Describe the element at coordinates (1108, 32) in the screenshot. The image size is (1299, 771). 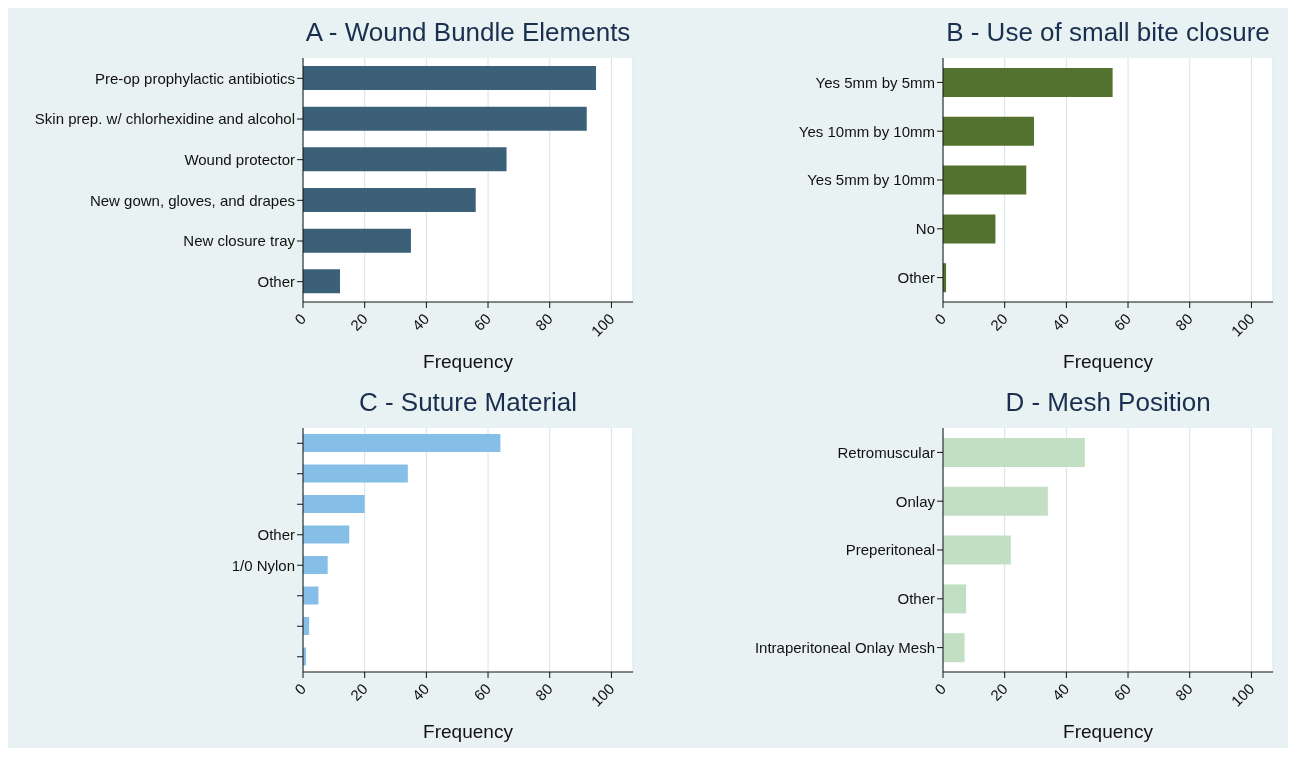
I see `chart-title: B - Use of small bite closure` at that location.